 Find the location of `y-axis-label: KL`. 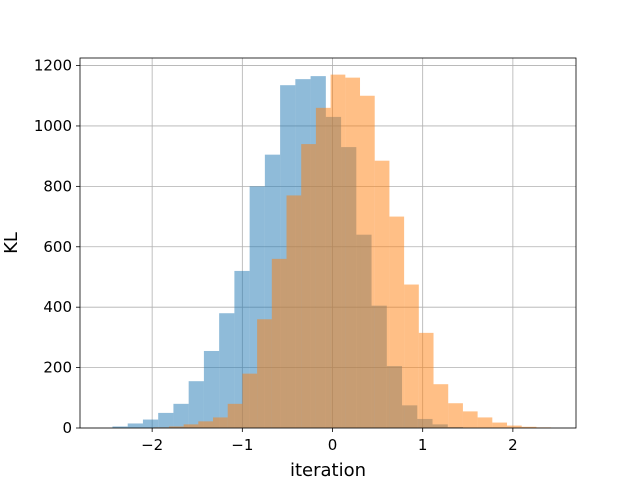

y-axis-label: KL is located at coordinates (11, 243).